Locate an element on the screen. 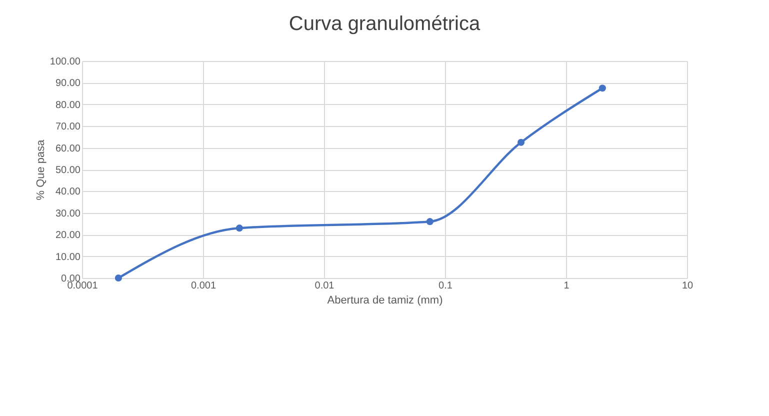 This screenshot has width=769, height=416. x-axis-title: Abertura de tamiz (mm) is located at coordinates (385, 300).